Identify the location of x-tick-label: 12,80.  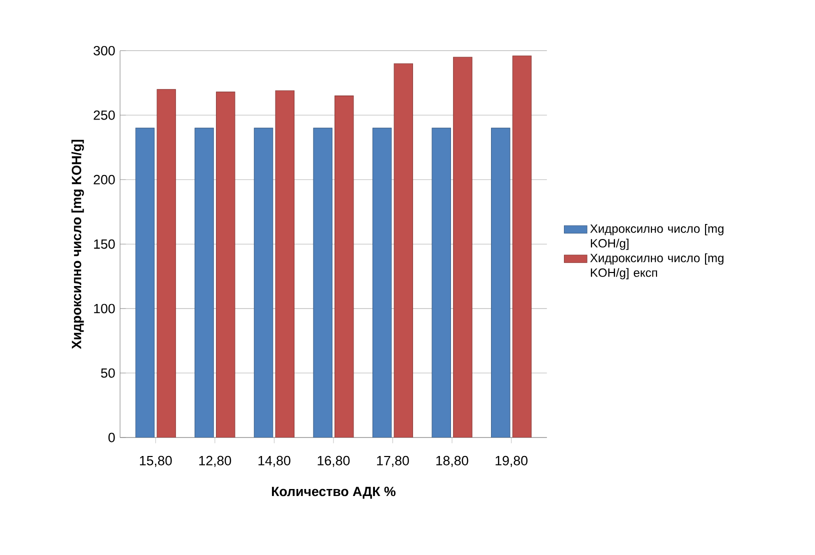
(215, 461).